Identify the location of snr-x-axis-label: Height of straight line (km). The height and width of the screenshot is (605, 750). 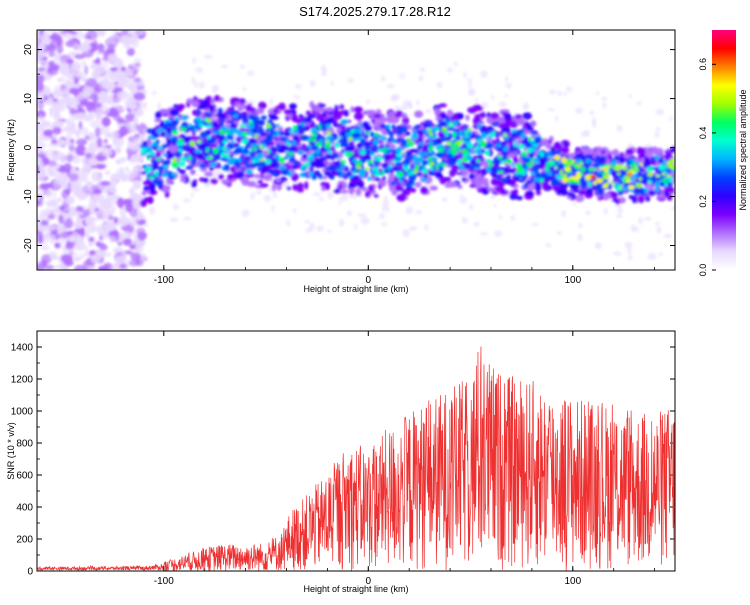
(355, 589).